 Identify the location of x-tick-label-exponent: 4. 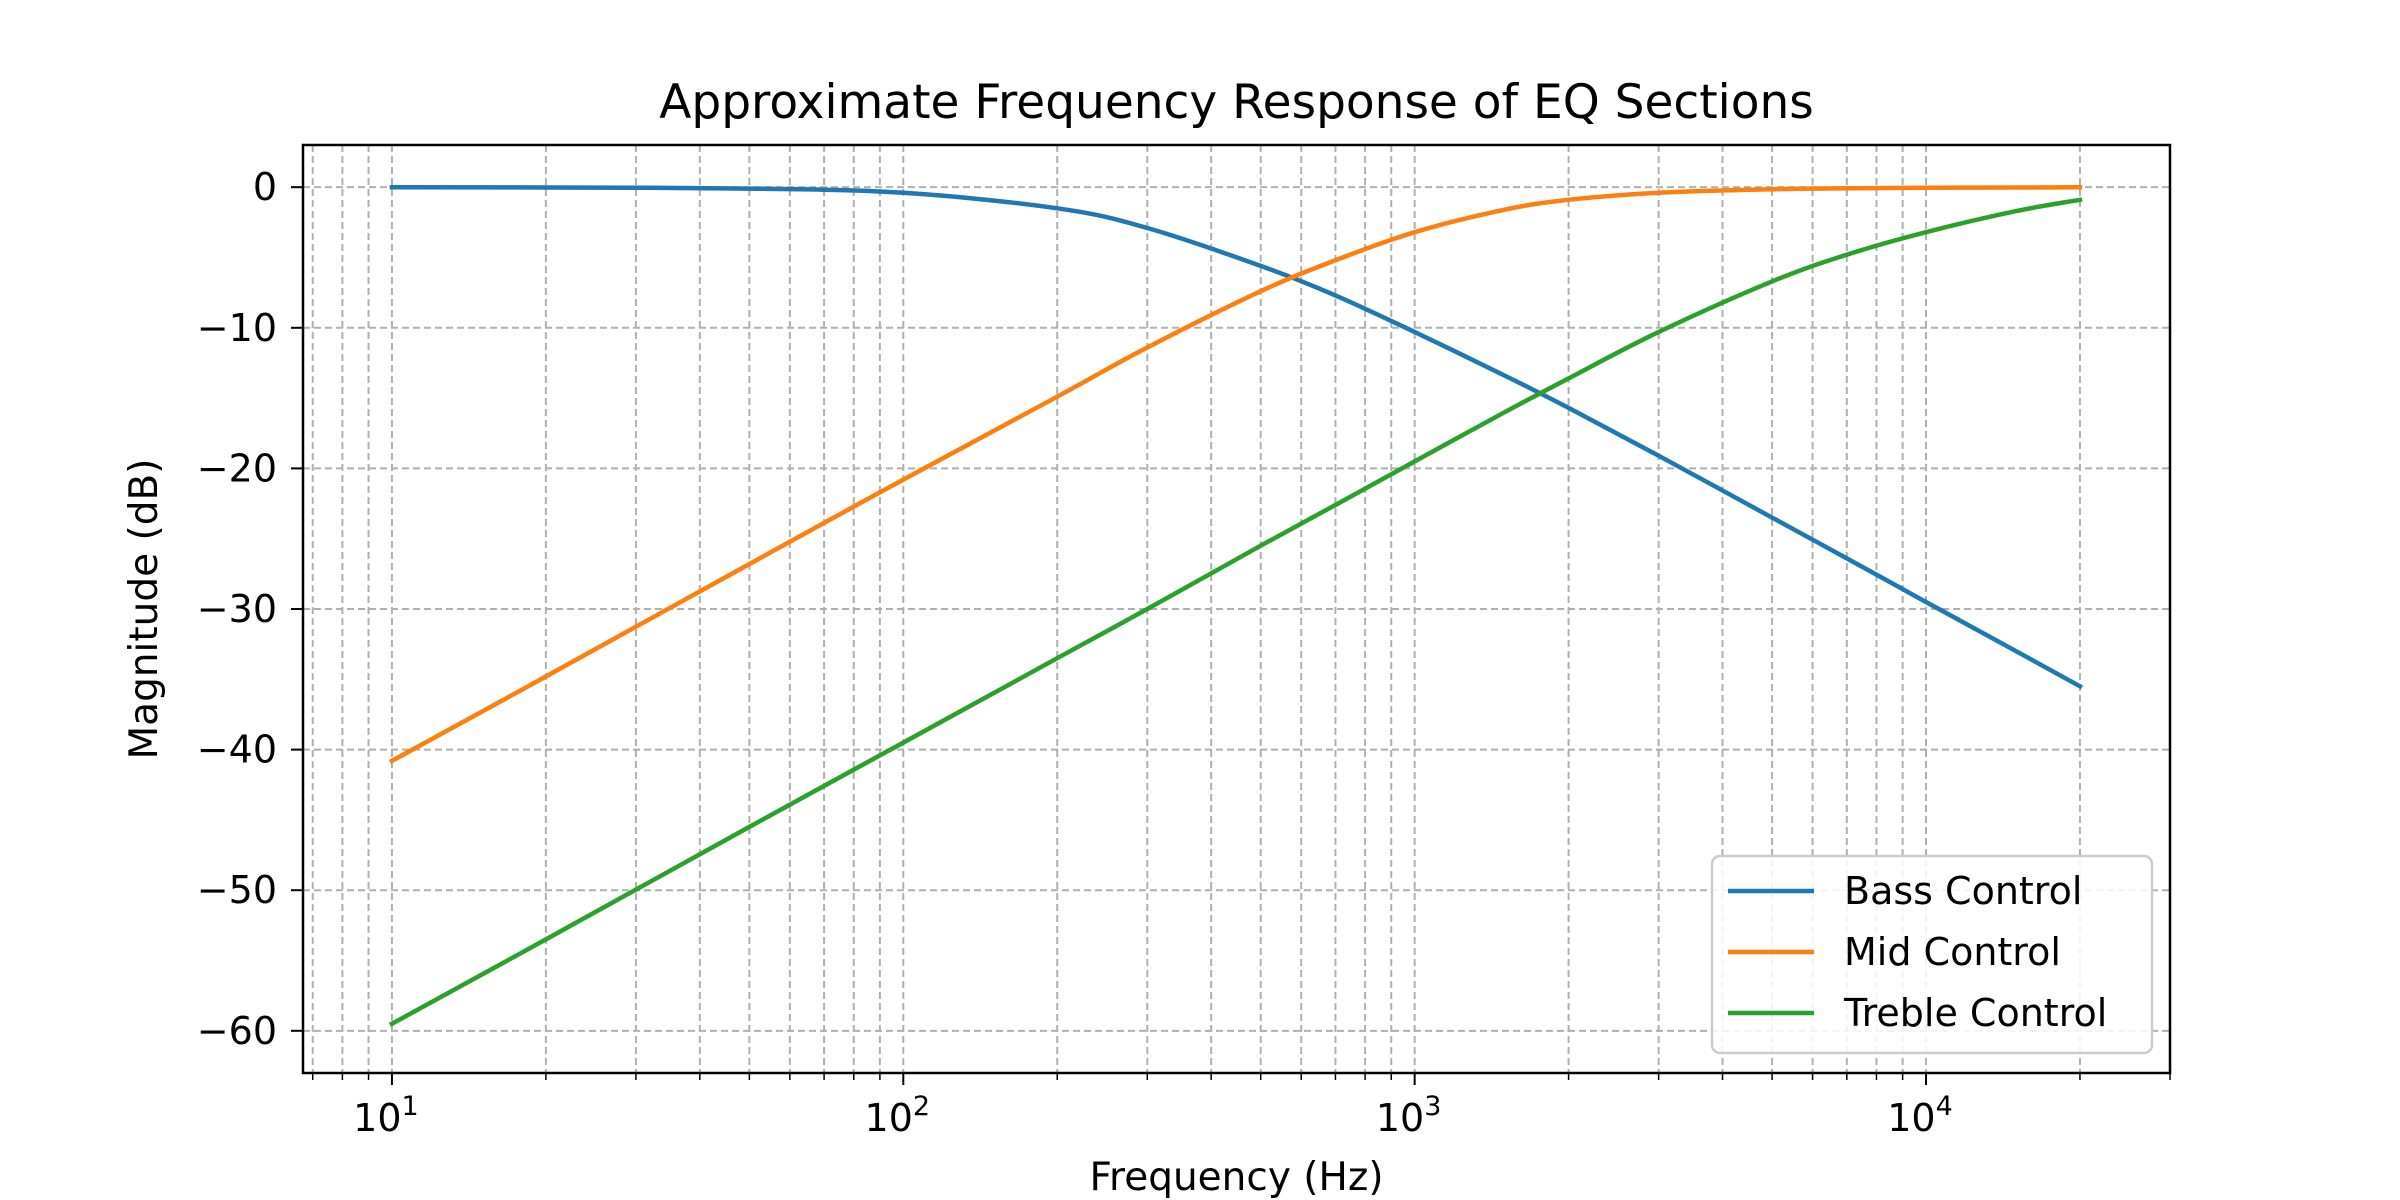
(1944, 1106).